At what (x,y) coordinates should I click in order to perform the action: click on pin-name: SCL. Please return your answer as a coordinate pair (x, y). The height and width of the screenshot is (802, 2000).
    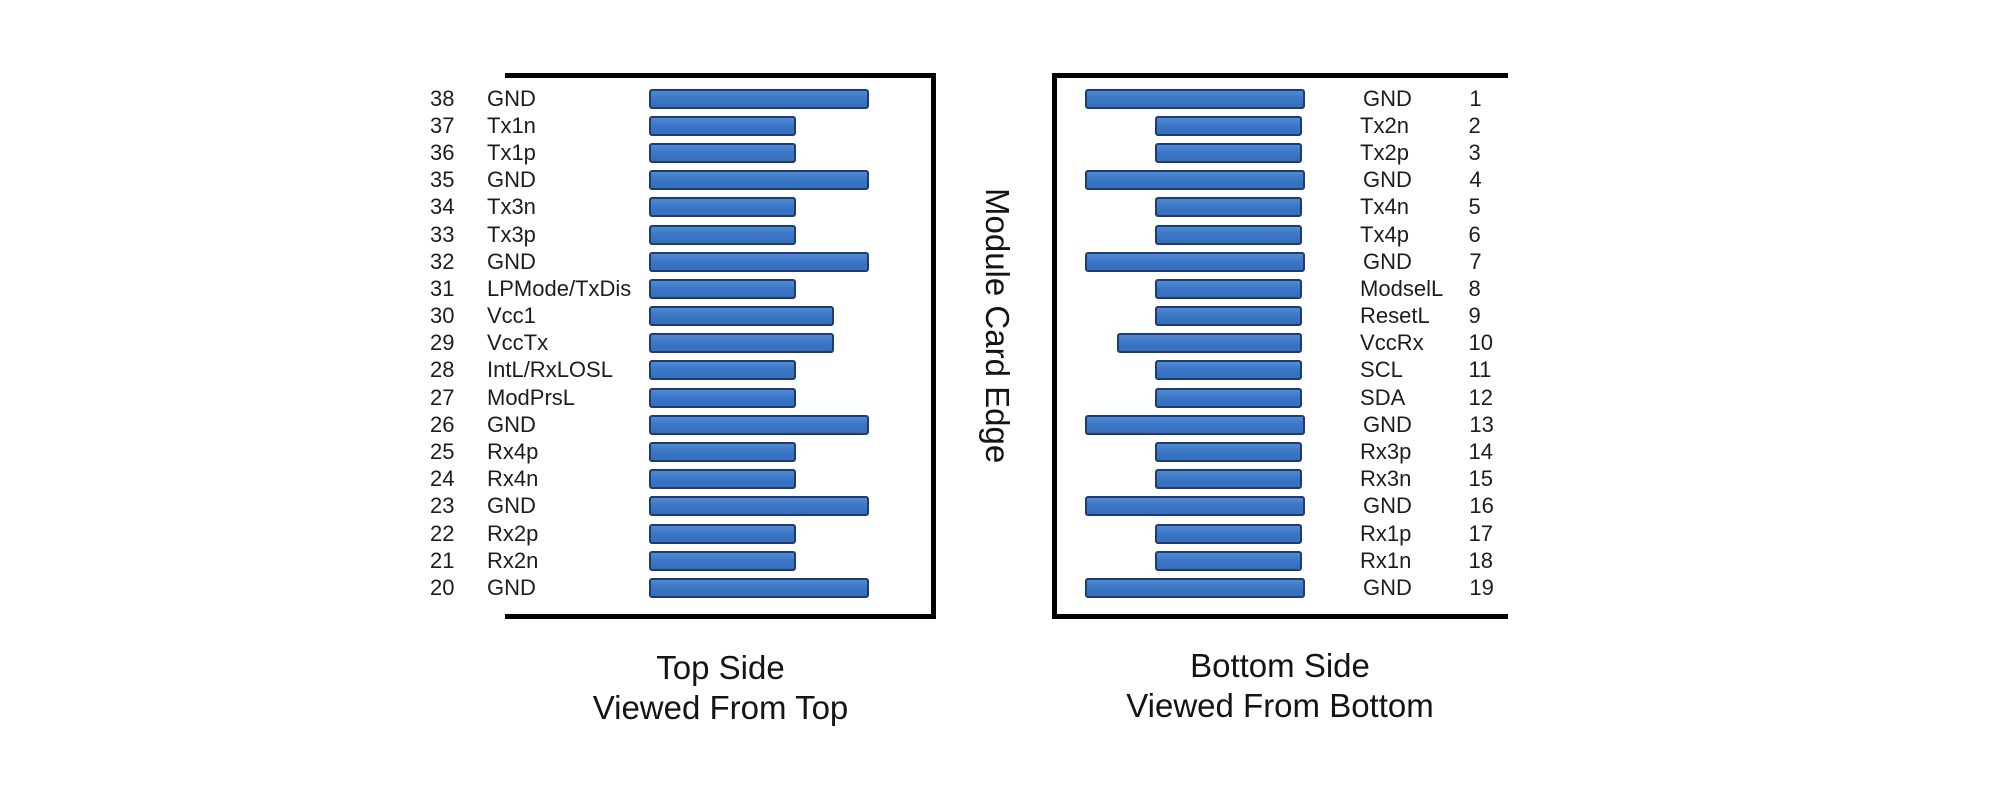
    Looking at the image, I should click on (1381, 370).